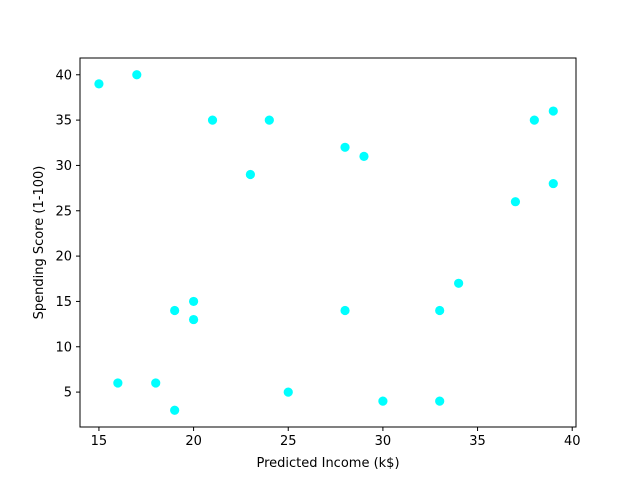 The height and width of the screenshot is (480, 640). What do you see at coordinates (63, 302) in the screenshot?
I see `y-tick-label: 15` at bounding box center [63, 302].